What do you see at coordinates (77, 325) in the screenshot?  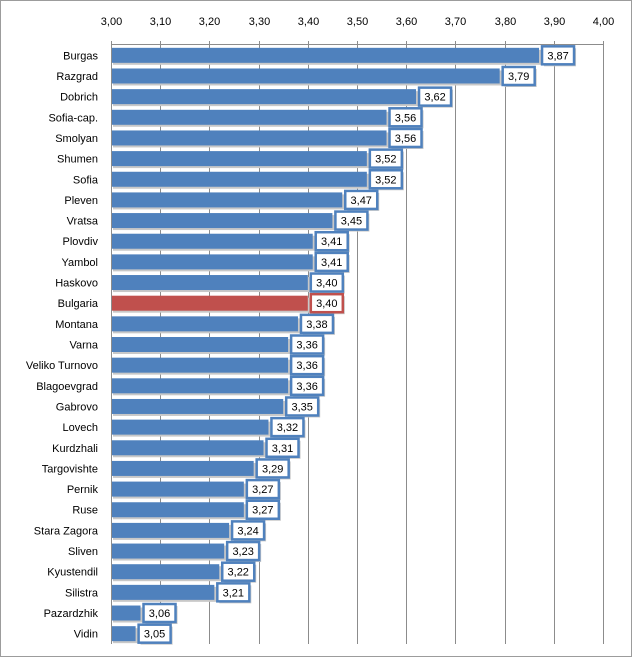 I see `category-label: Montana` at bounding box center [77, 325].